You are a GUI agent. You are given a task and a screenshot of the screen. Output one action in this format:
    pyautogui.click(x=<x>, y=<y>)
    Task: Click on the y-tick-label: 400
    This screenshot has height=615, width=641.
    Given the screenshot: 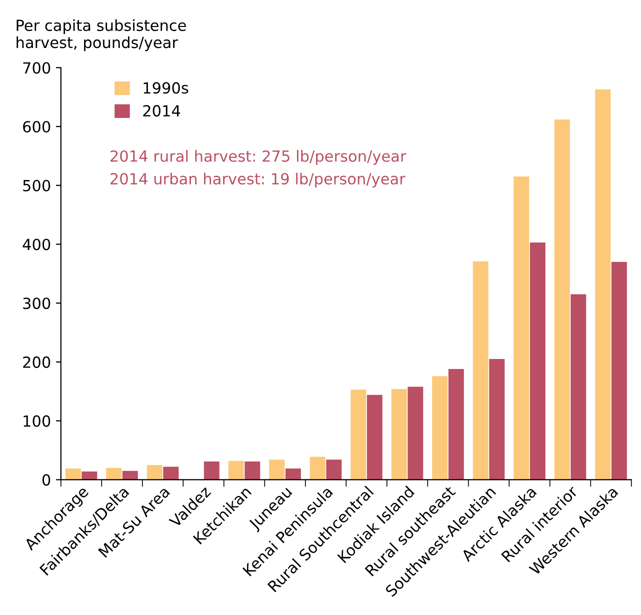 What is the action you would take?
    pyautogui.click(x=36, y=244)
    